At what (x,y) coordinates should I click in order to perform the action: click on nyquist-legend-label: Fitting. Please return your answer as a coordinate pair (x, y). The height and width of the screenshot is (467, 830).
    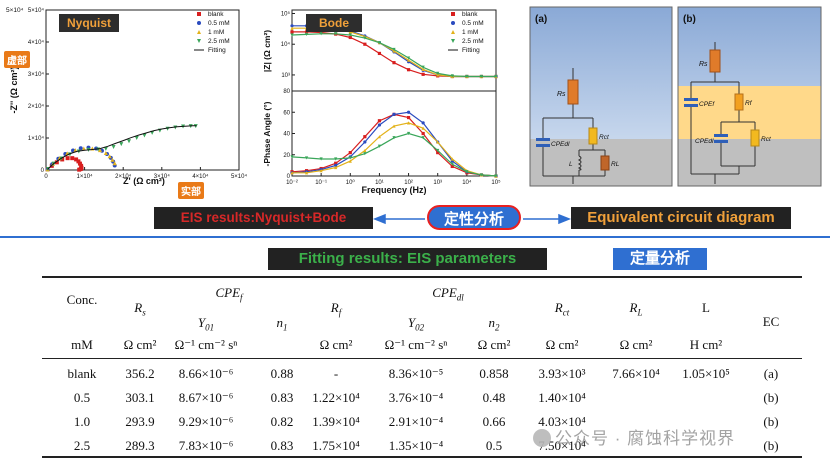
    Looking at the image, I should click on (217, 50).